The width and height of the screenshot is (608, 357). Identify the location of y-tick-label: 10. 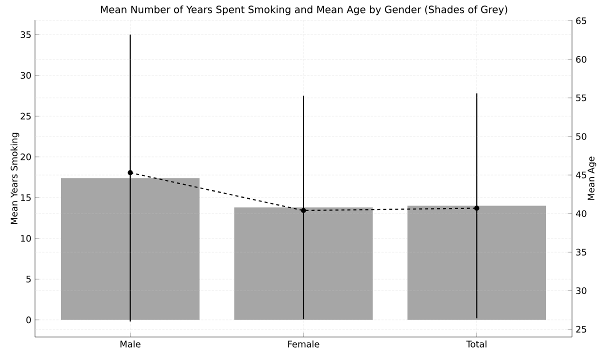
(26, 238).